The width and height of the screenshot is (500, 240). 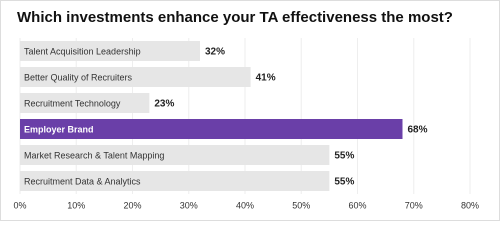 I want to click on value-label: 32%, so click(x=215, y=52).